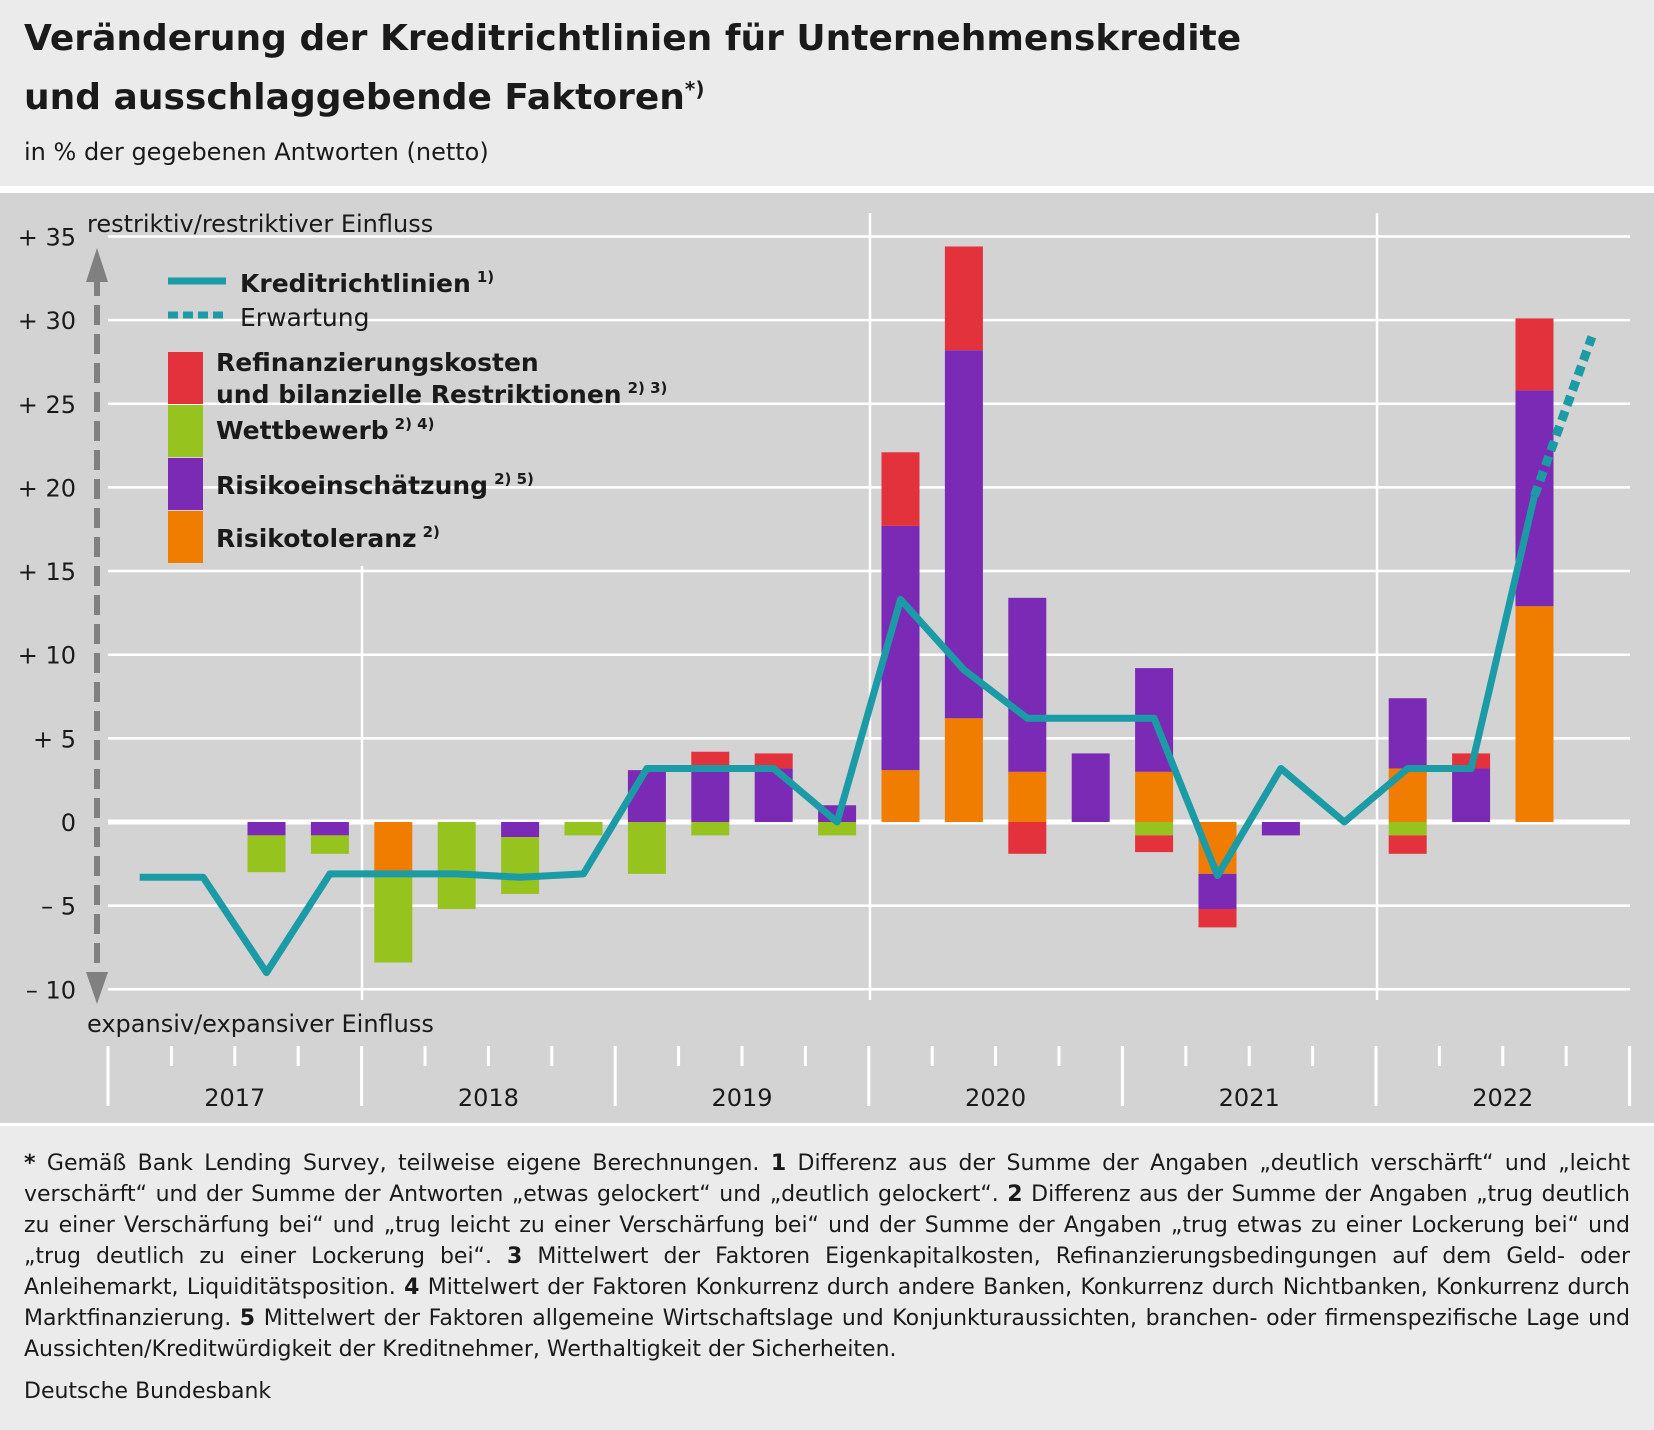  Describe the element at coordinates (185, 378) in the screenshot. I see `legend-refinanzierung-swatch` at that location.